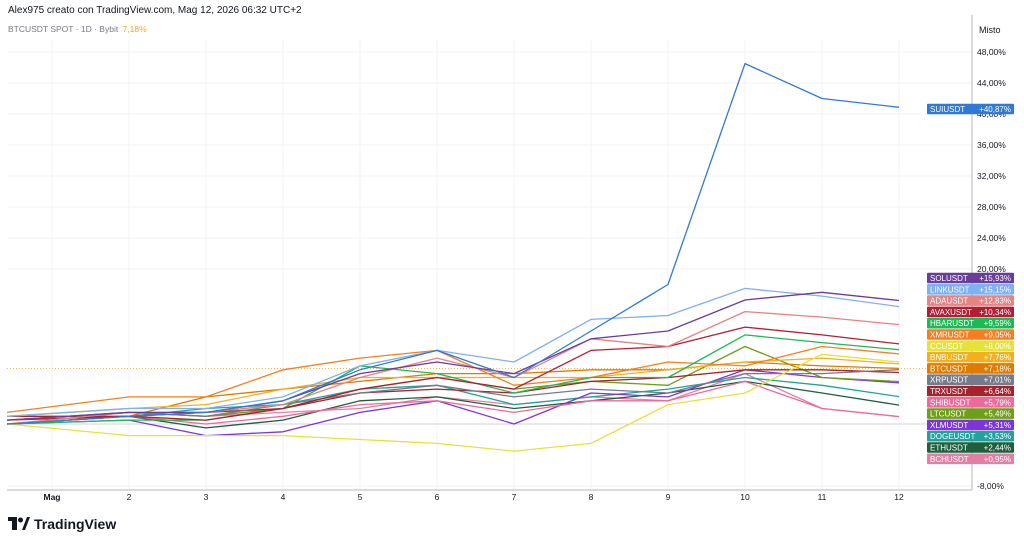 The height and width of the screenshot is (546, 1024). What do you see at coordinates (995, 289) in the screenshot?
I see `series-label-value-linkusdt: +15,15%` at bounding box center [995, 289].